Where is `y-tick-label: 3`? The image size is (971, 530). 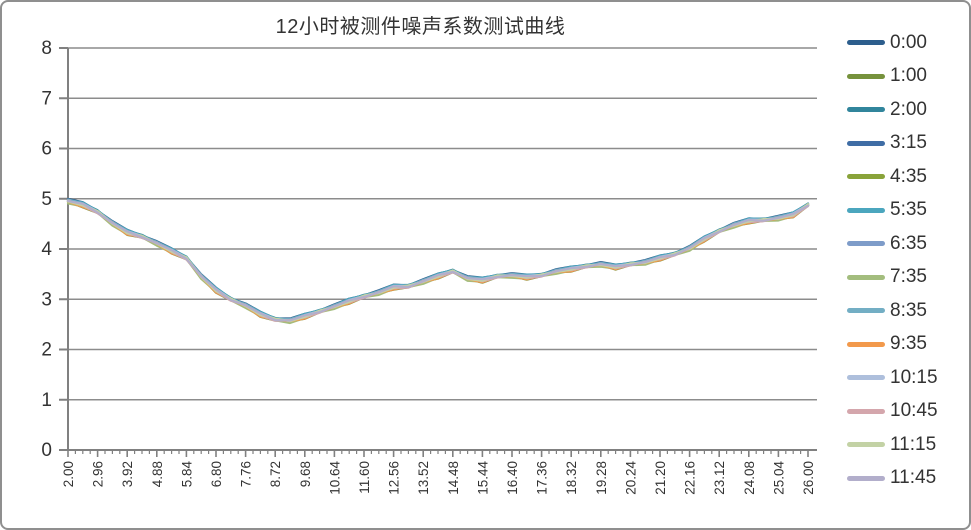 y-tick-label: 3 is located at coordinates (46, 299).